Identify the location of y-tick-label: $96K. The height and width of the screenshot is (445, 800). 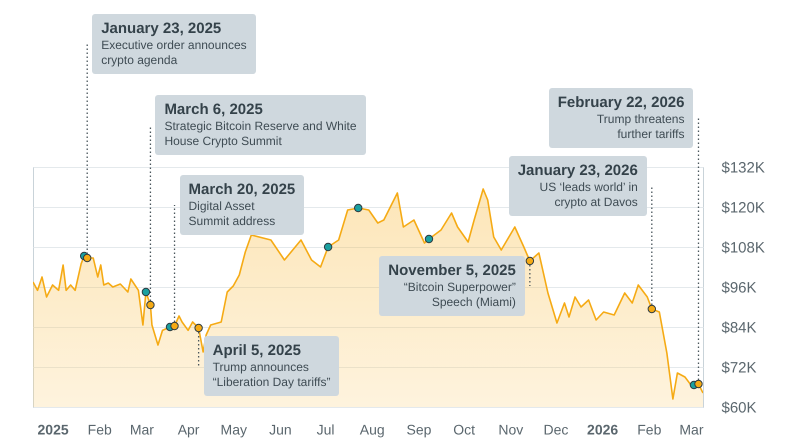
(739, 288).